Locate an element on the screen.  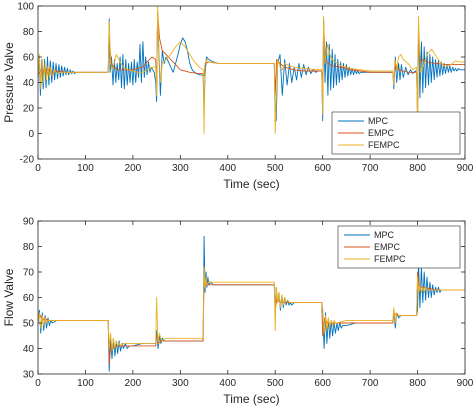
y-tick-label: 30 is located at coordinates (29, 375).